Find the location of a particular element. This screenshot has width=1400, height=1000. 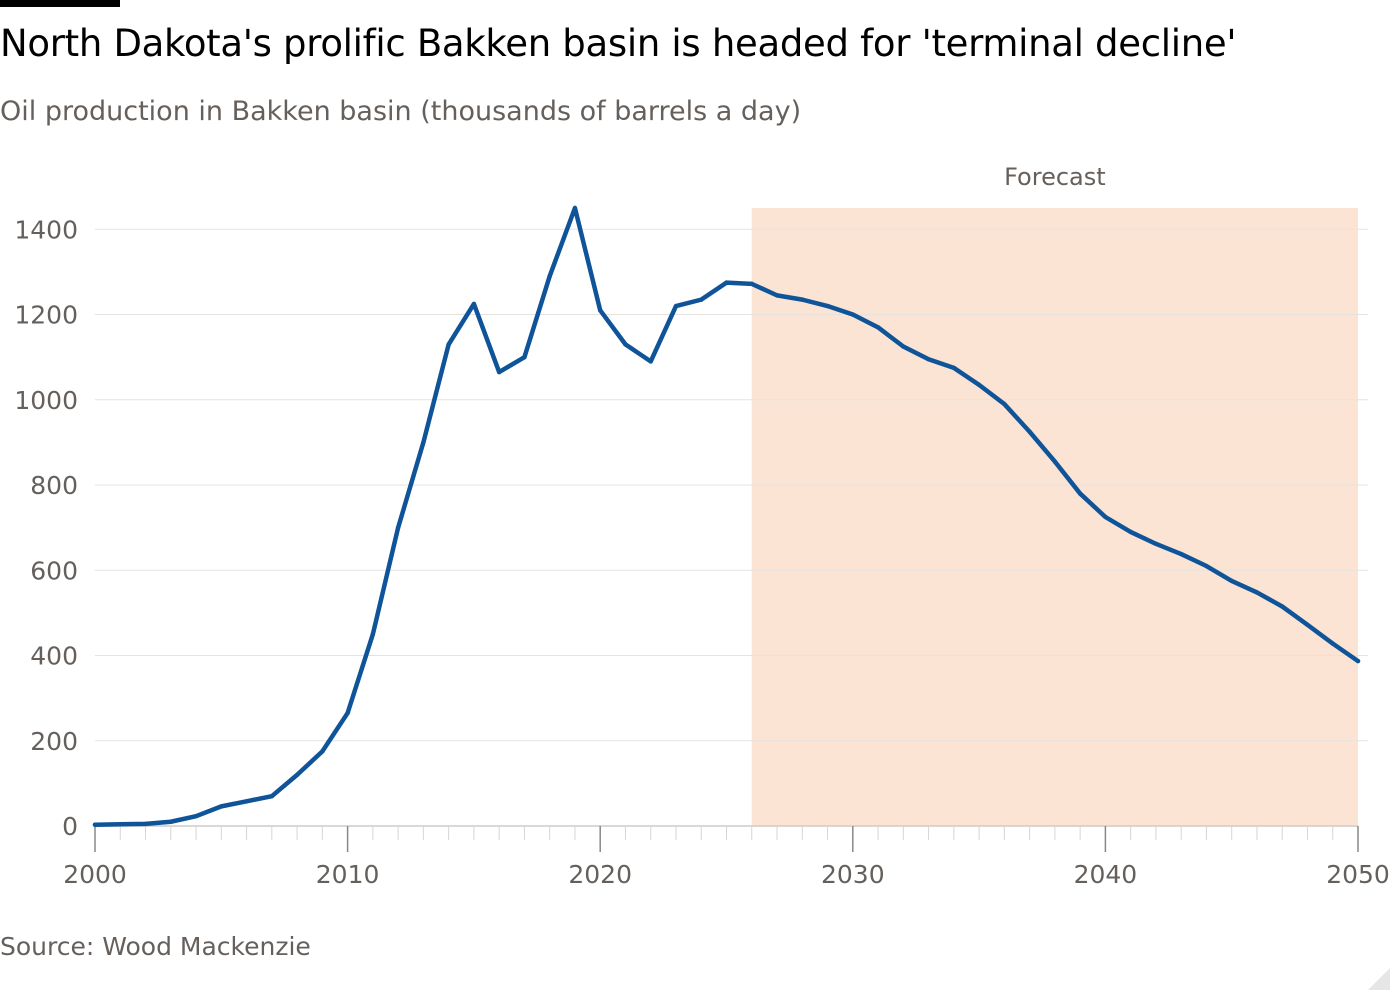

x-tick-label: 2020 is located at coordinates (600, 874).